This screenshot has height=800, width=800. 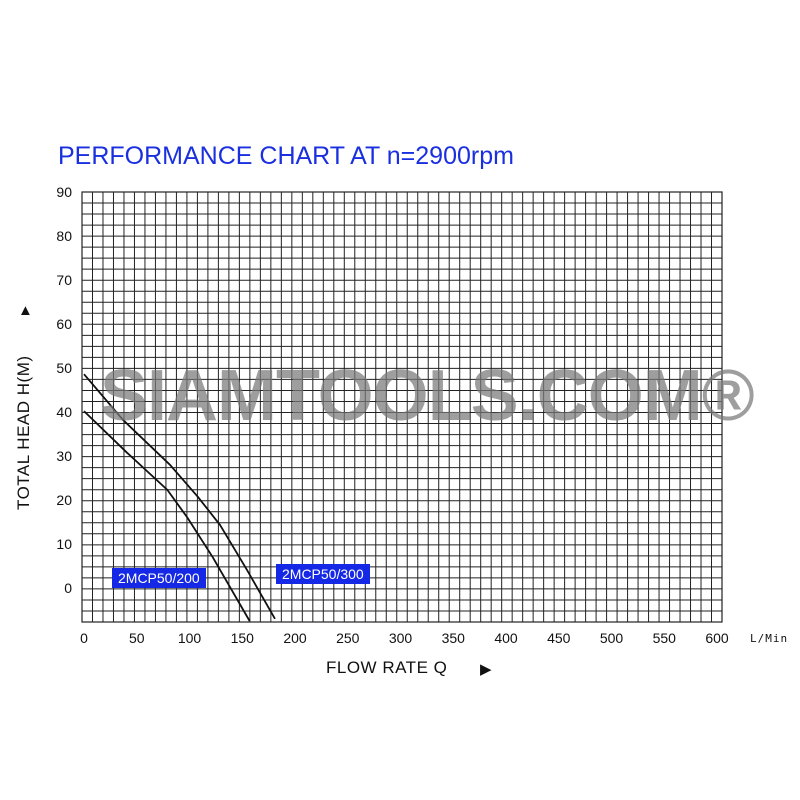 I want to click on x-tick-label: 450, so click(x=559, y=638).